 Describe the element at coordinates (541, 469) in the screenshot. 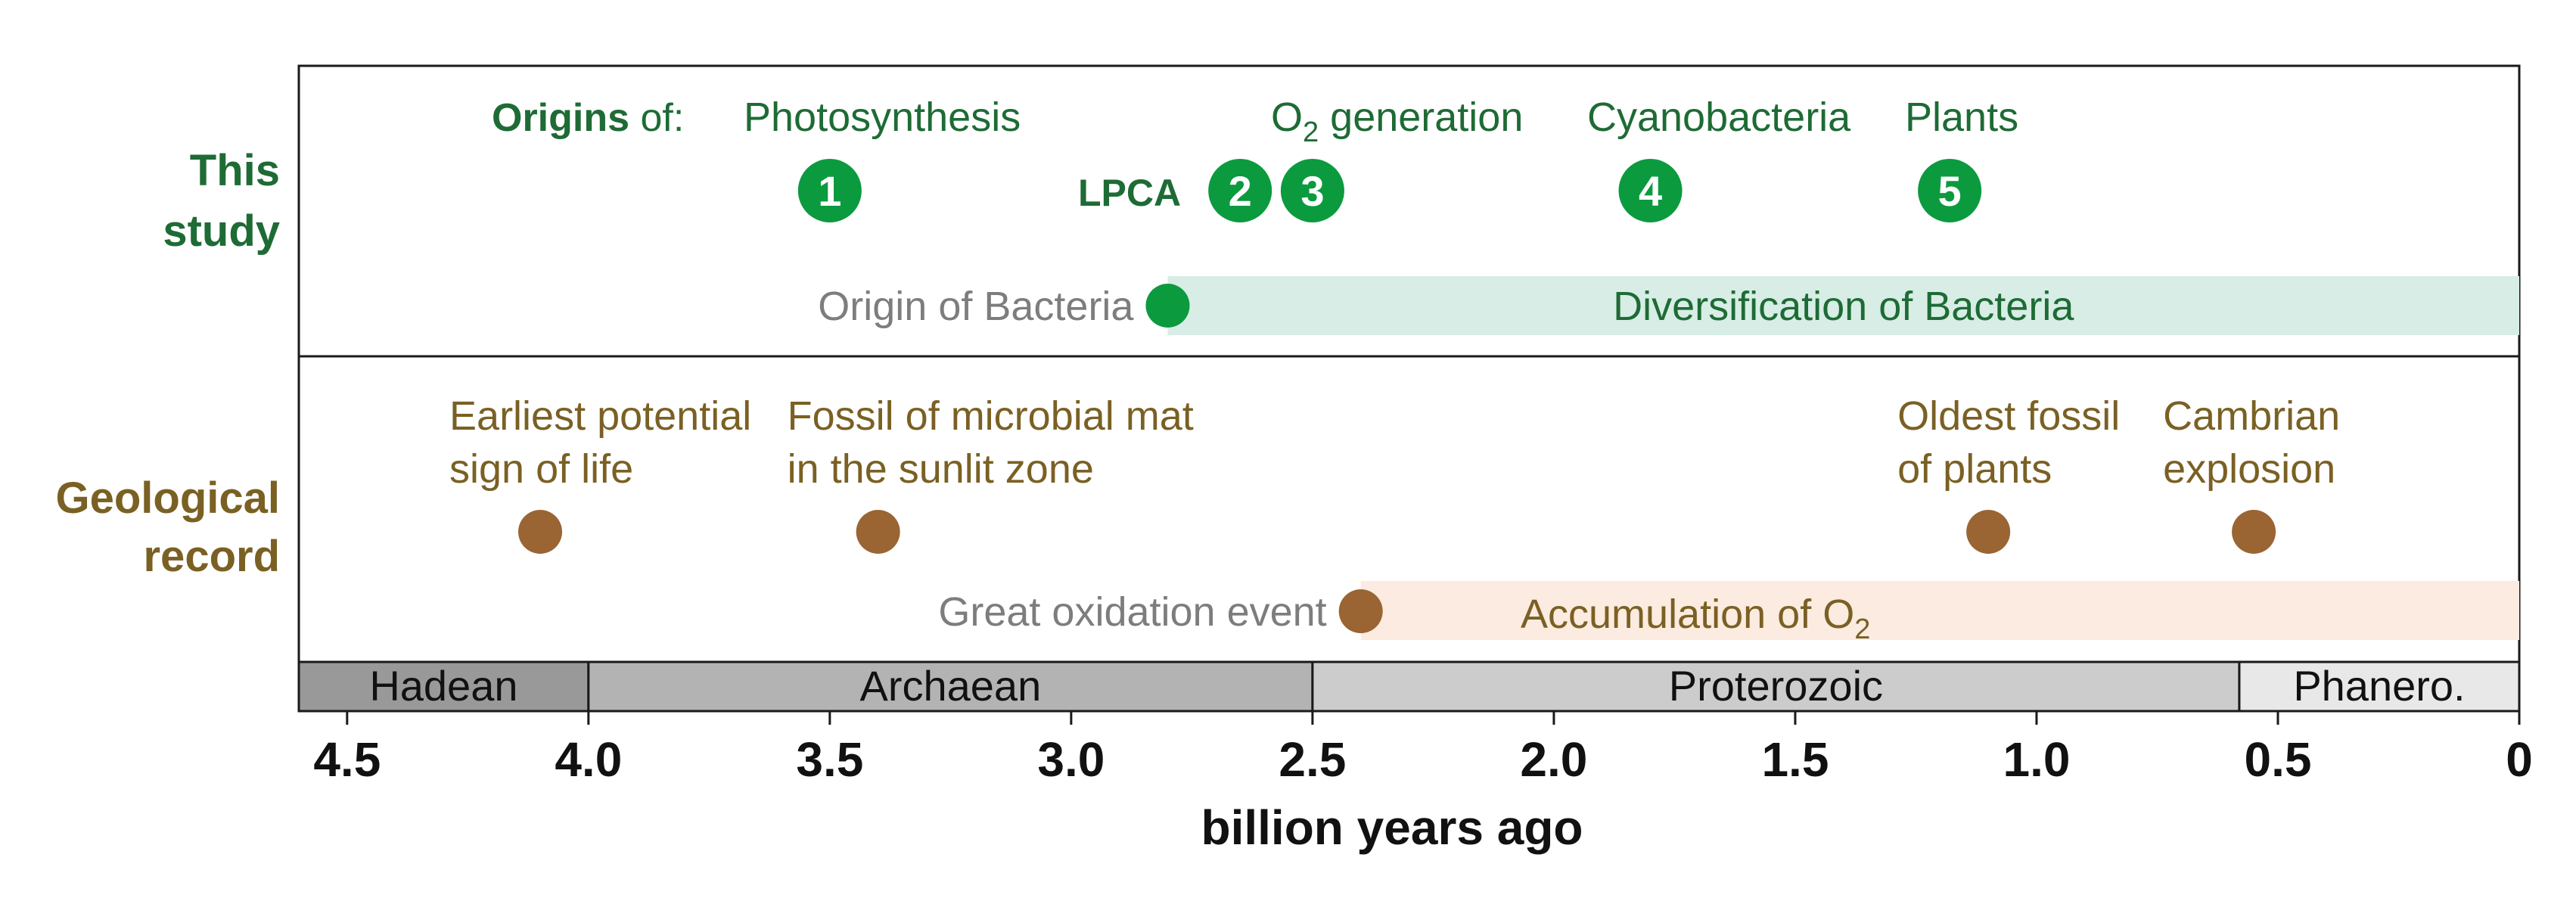

I see `geo-event-label: sign of life` at that location.